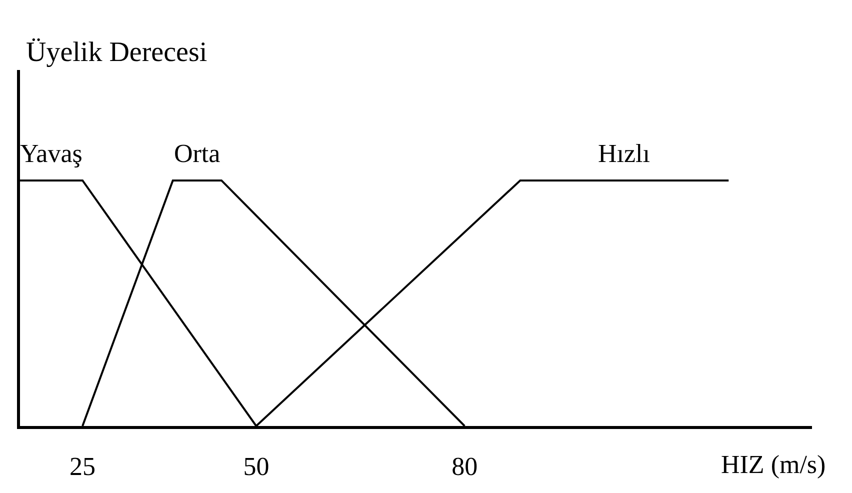  I want to click on y-axis-title: Üyelik Derecesi, so click(117, 52).